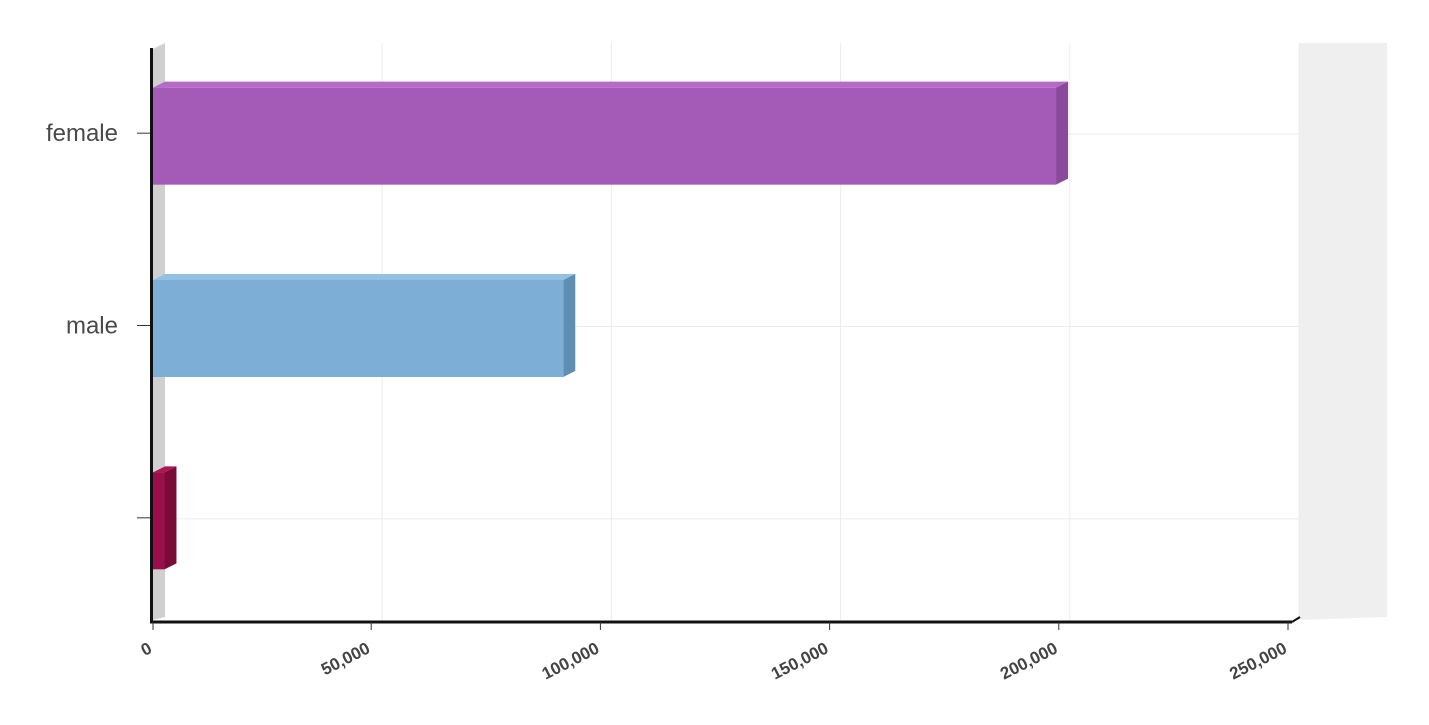 This screenshot has height=725, width=1429. I want to click on tick-labels: 0 50,000 100,000 150,000 200,000 250,000, so click(714, 661).